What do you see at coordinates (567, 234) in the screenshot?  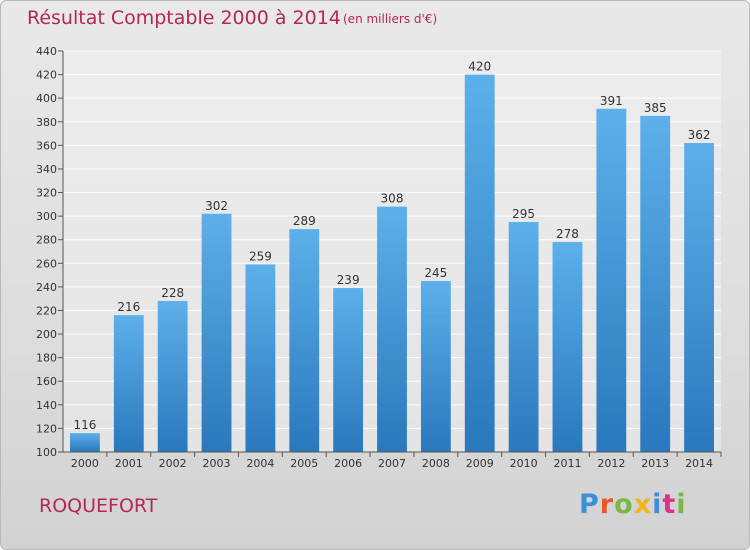 I see `bar-value-label: 278` at bounding box center [567, 234].